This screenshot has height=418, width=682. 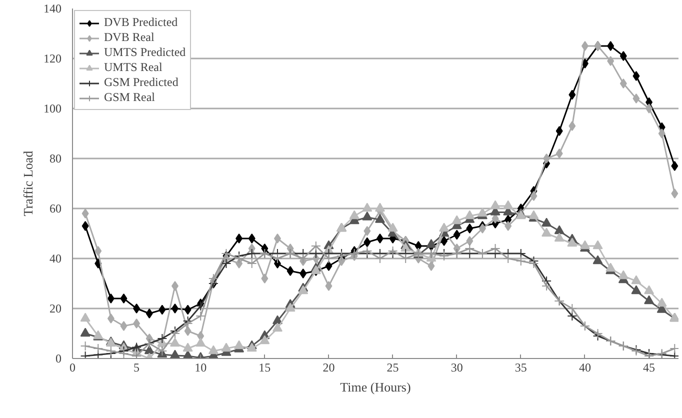 I want to click on legend-label: UMTS Predicted, so click(x=145, y=52).